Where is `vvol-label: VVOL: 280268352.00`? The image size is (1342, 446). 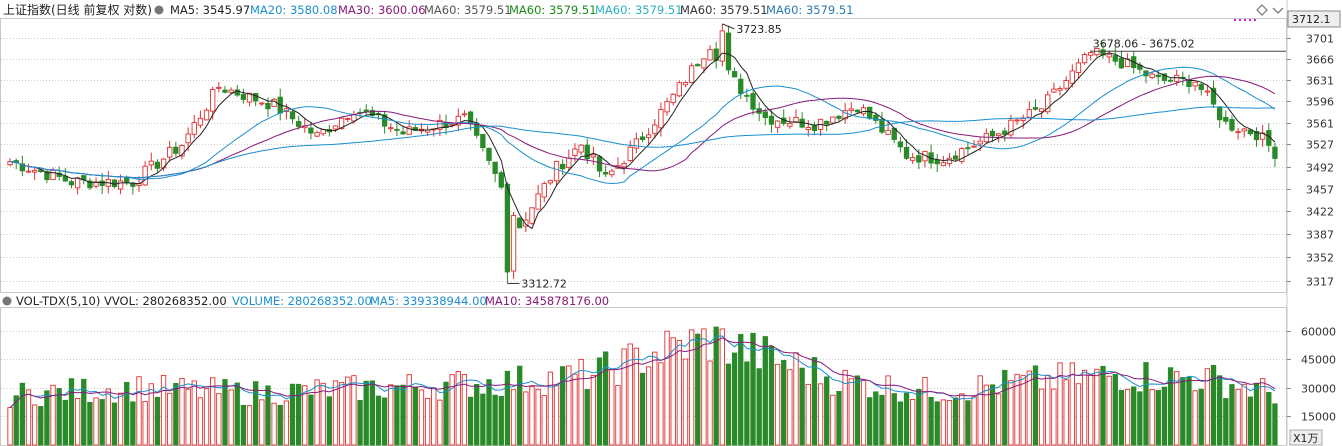
vvol-label: VVOL: 280268352.00 is located at coordinates (165, 301).